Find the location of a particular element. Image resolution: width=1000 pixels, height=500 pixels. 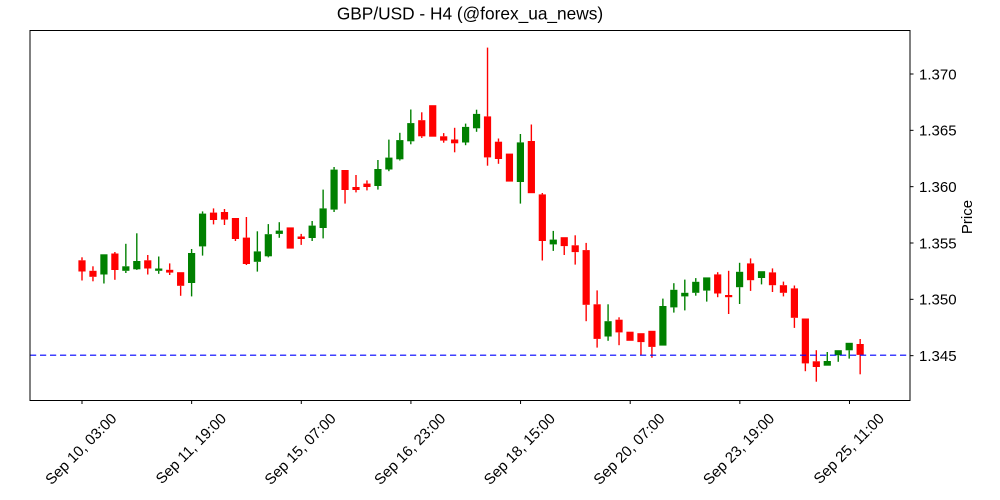

svg-text: 1.370 is located at coordinates (938, 74).